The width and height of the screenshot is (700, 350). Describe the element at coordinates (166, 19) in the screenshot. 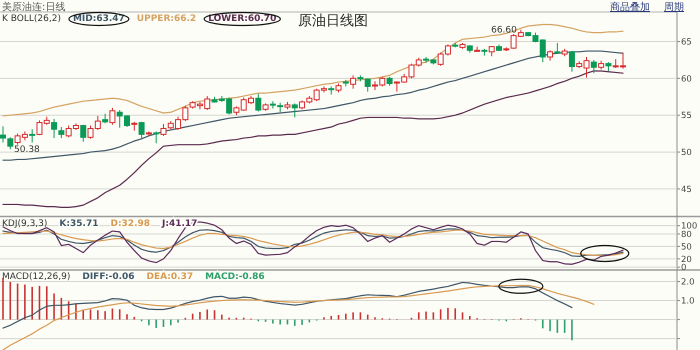

I see `text: UPPER:66.2` at that location.